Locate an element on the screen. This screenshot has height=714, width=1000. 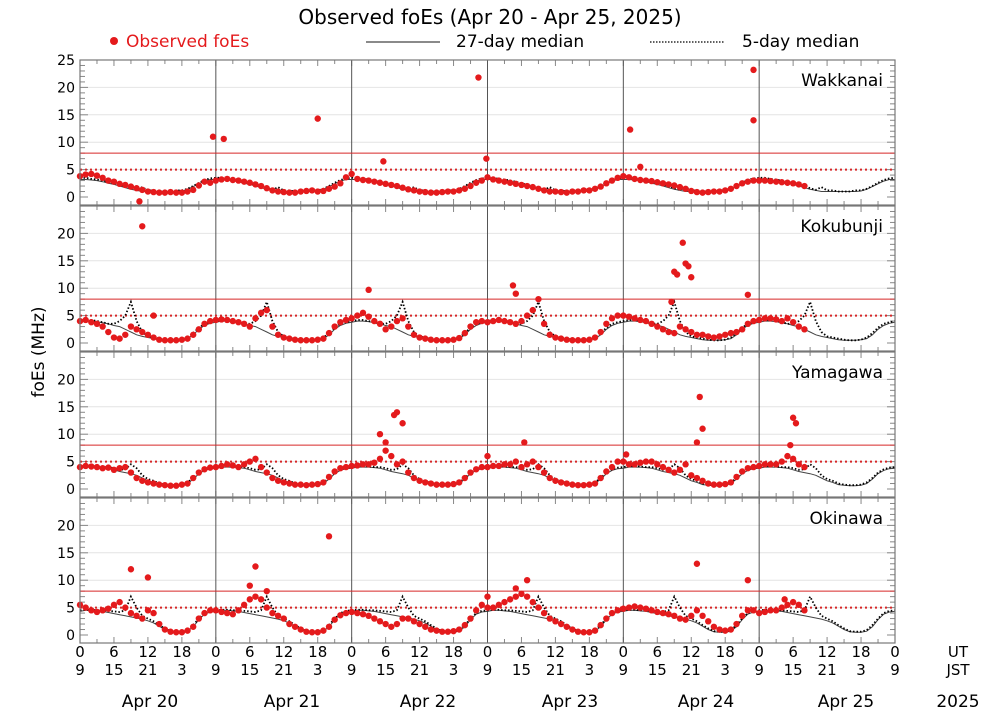
x-tick-label-jst: 9 is located at coordinates (624, 670).